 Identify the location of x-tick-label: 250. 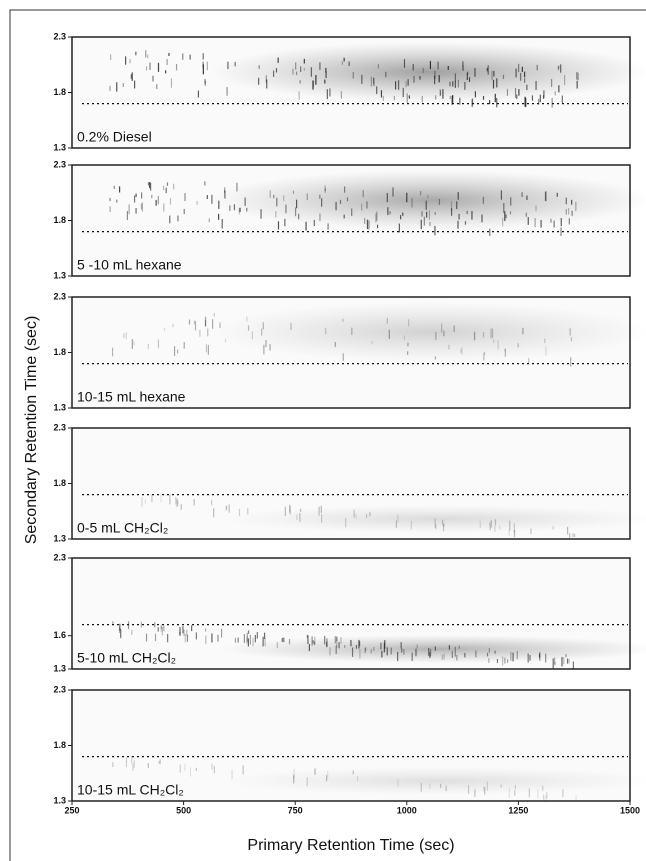
(71, 810).